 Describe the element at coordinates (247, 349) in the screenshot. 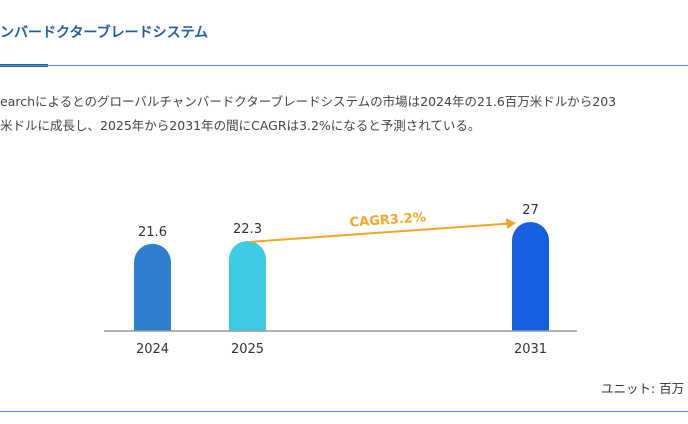

I see `x-tick-2025: 2025` at that location.